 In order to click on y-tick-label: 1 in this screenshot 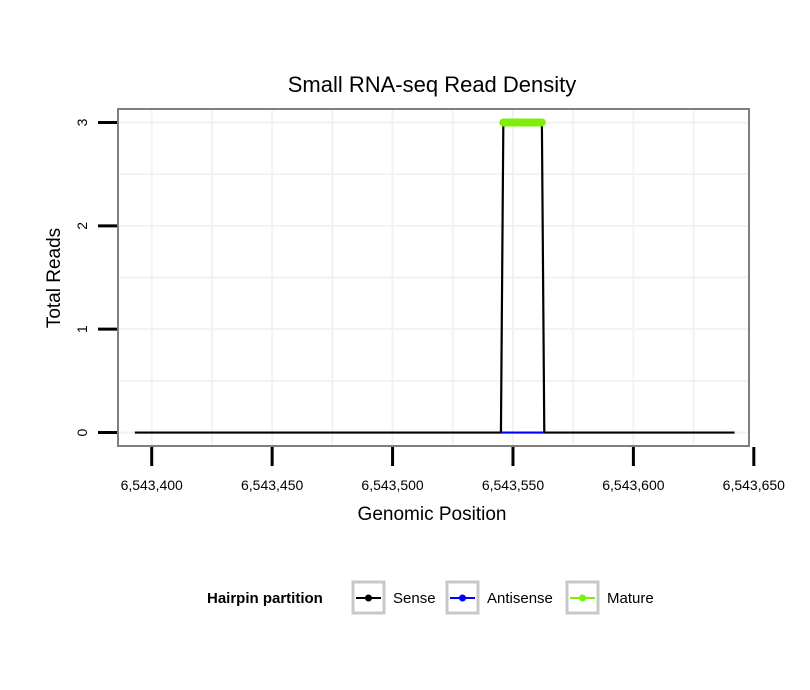, I will do `click(82, 329)`.